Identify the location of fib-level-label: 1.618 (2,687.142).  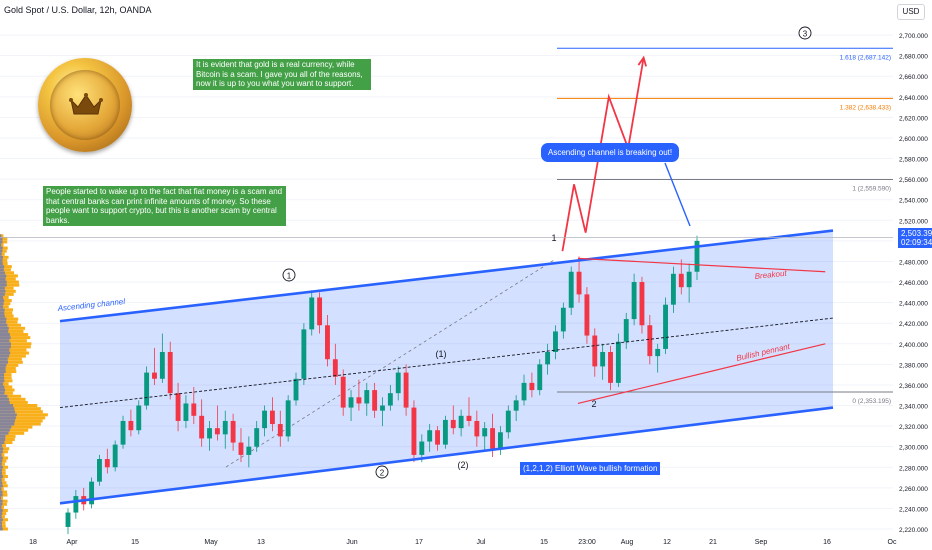
(865, 57).